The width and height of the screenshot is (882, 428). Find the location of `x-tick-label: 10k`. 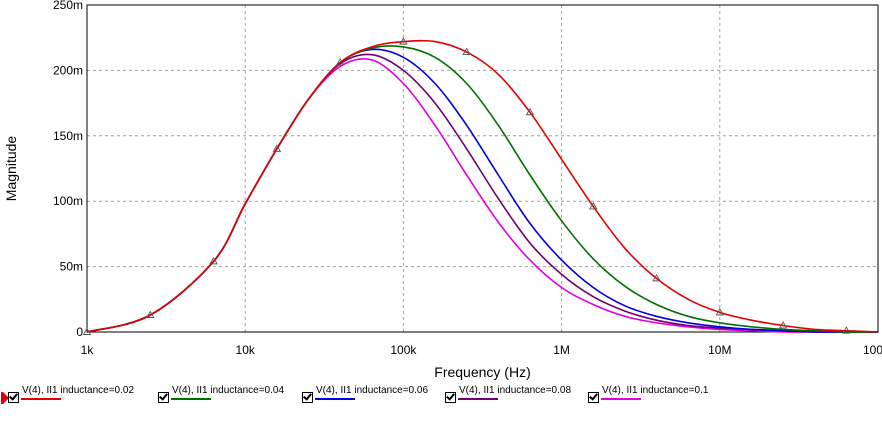

x-tick-label: 10k is located at coordinates (246, 350).